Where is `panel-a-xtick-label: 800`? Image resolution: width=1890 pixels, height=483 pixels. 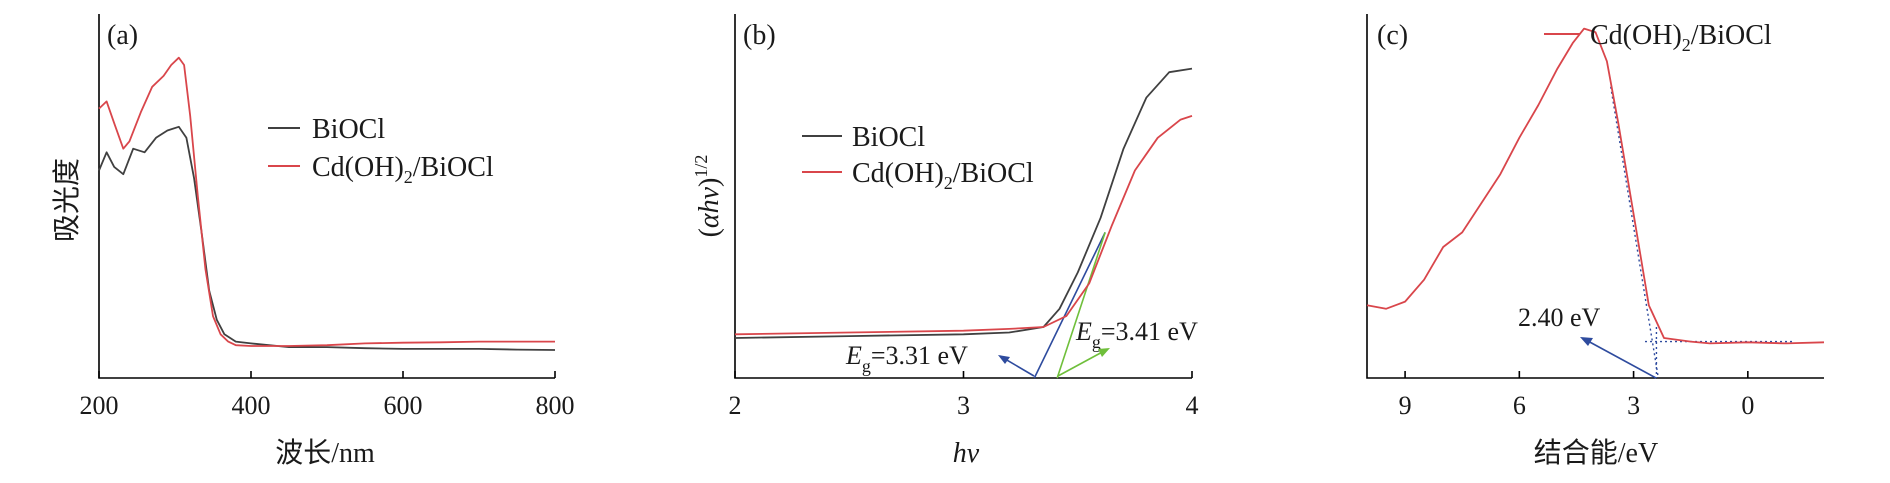 panel-a-xtick-label: 800 is located at coordinates (555, 405).